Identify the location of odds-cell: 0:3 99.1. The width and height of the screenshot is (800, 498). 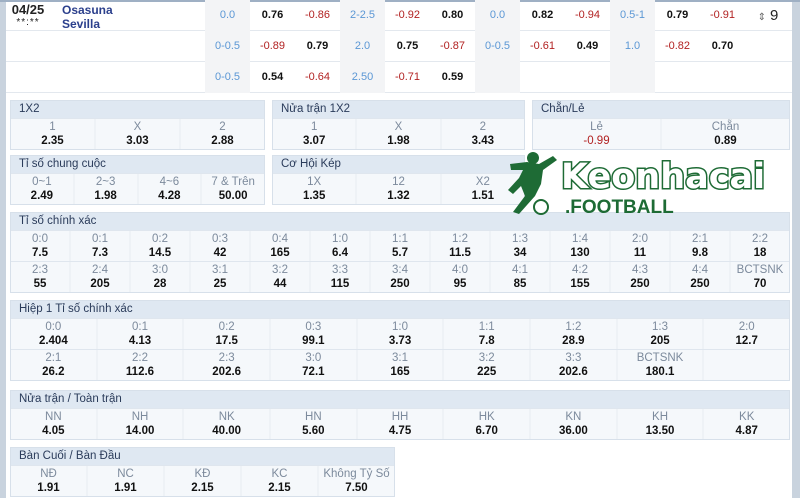
(314, 334).